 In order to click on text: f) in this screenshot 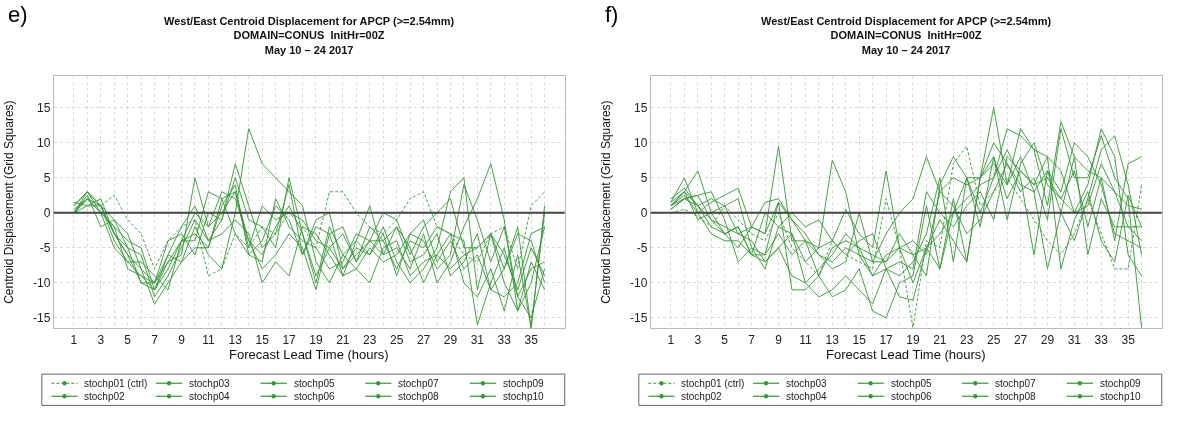, I will do `click(612, 14)`.